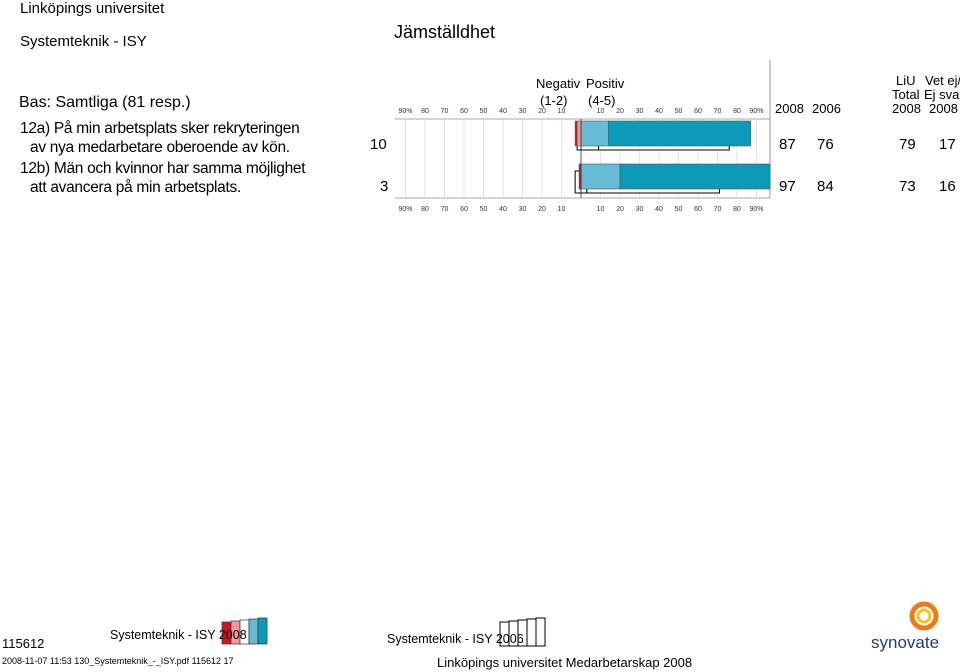  What do you see at coordinates (907, 144) in the screenshot?
I see `liu-total-12a: 79` at bounding box center [907, 144].